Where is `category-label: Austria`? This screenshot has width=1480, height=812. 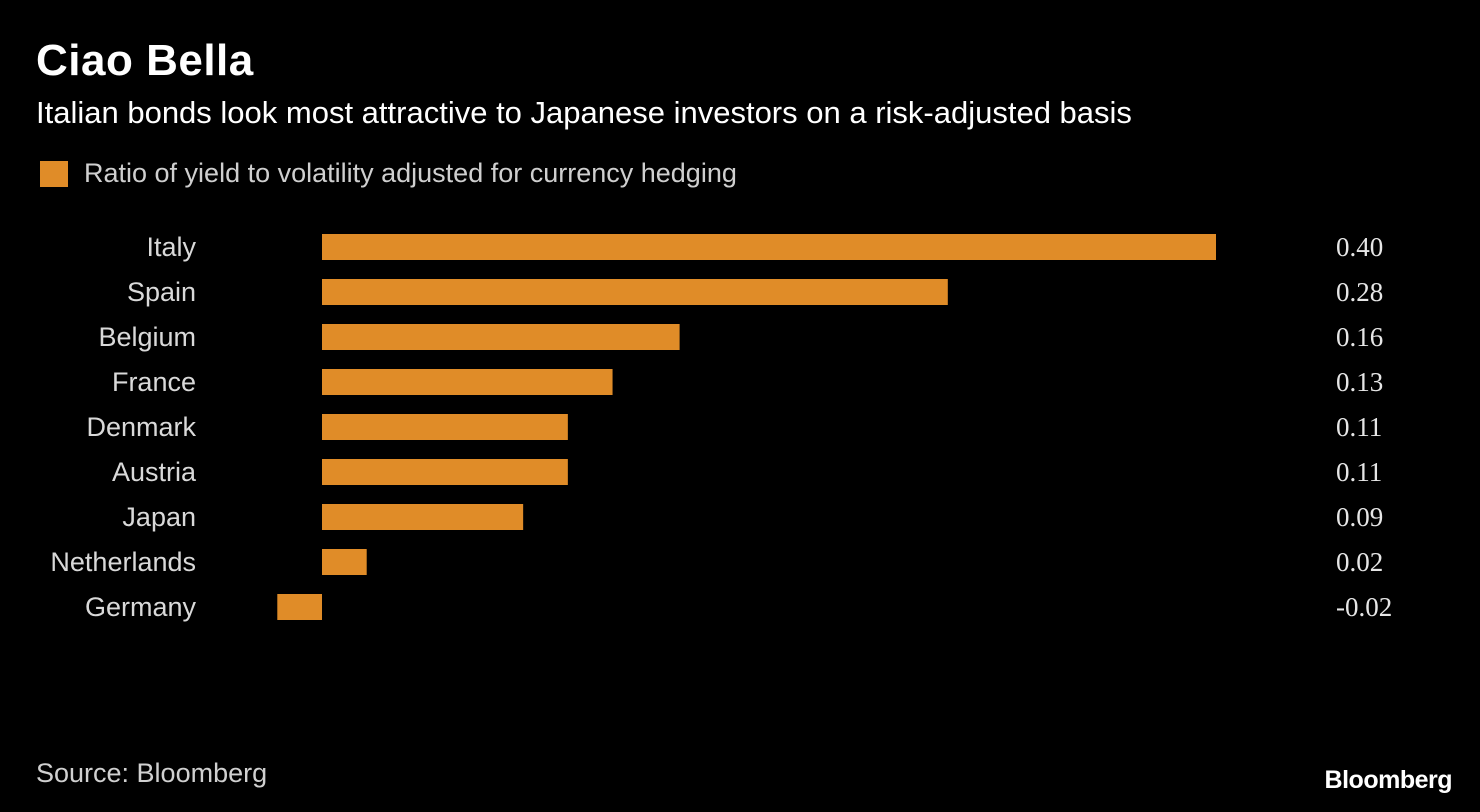
category-label: Austria is located at coordinates (154, 472).